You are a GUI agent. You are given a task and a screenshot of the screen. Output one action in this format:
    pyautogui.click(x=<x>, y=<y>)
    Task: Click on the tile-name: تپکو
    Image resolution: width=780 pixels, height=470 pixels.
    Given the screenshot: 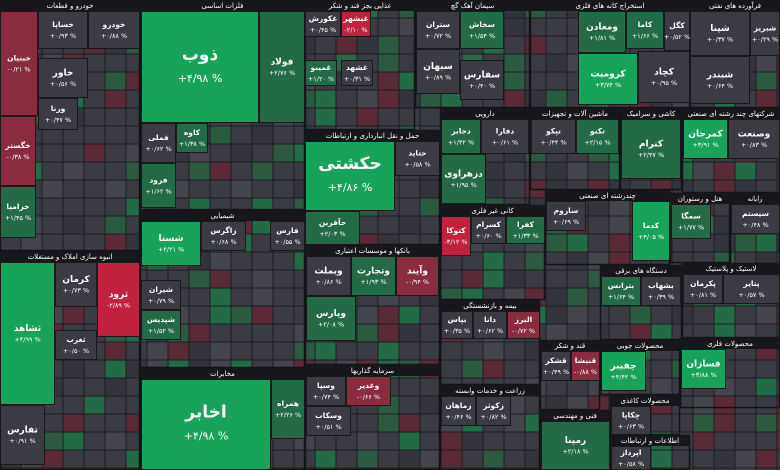 What is the action you would take?
    pyautogui.click(x=553, y=131)
    